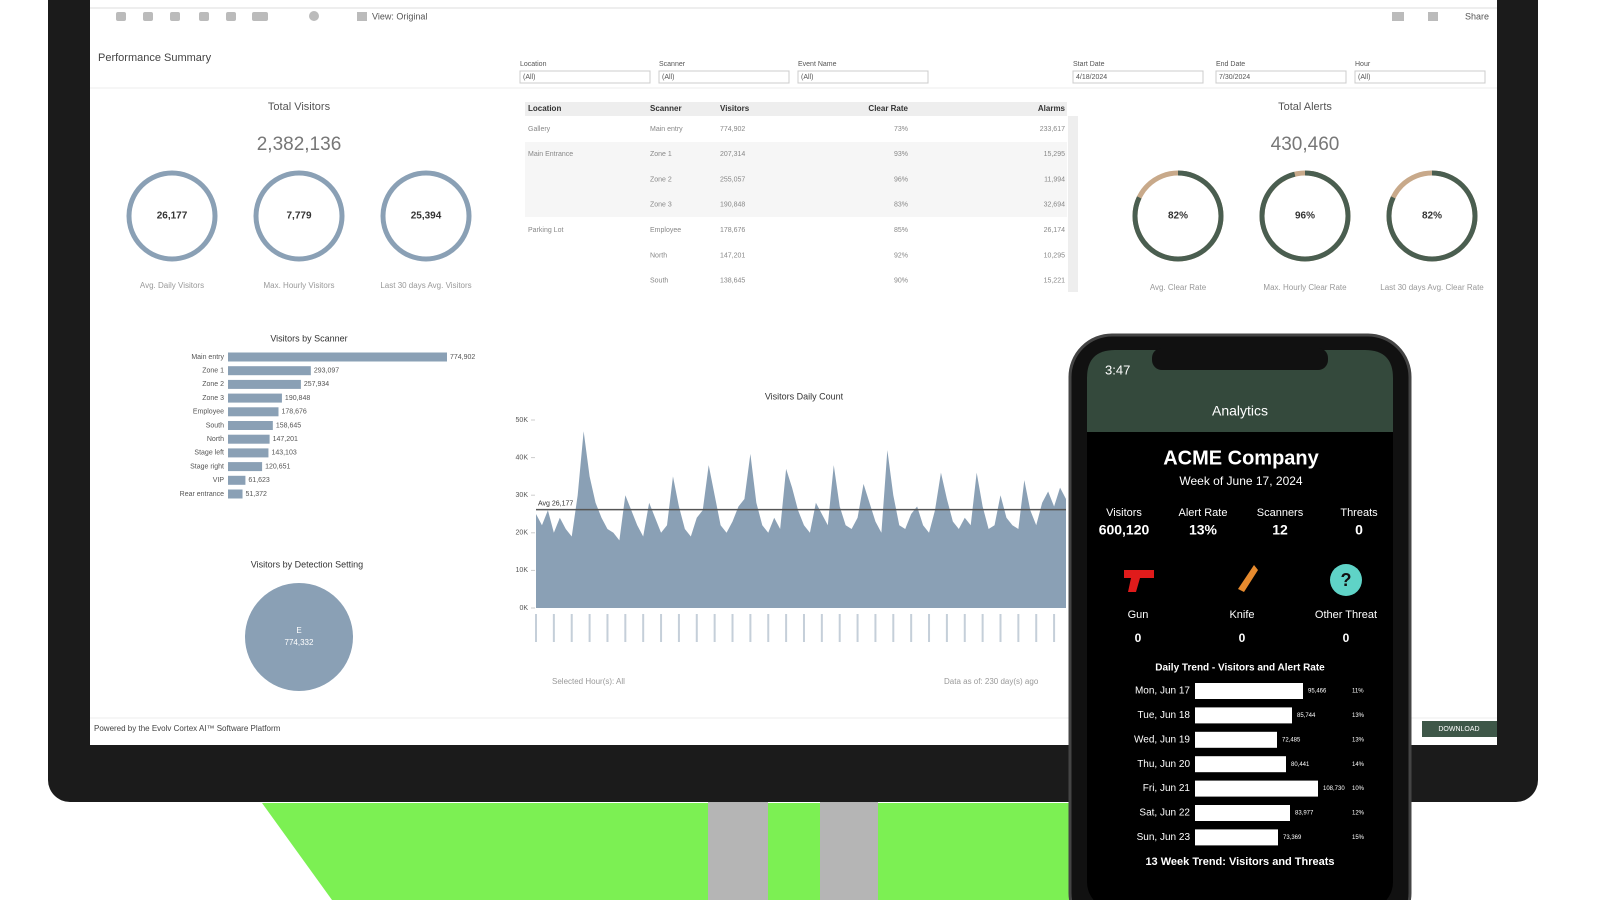 This screenshot has height=900, width=1600. Describe the element at coordinates (299, 642) in the screenshot. I see `pie-value: 774,332` at that location.